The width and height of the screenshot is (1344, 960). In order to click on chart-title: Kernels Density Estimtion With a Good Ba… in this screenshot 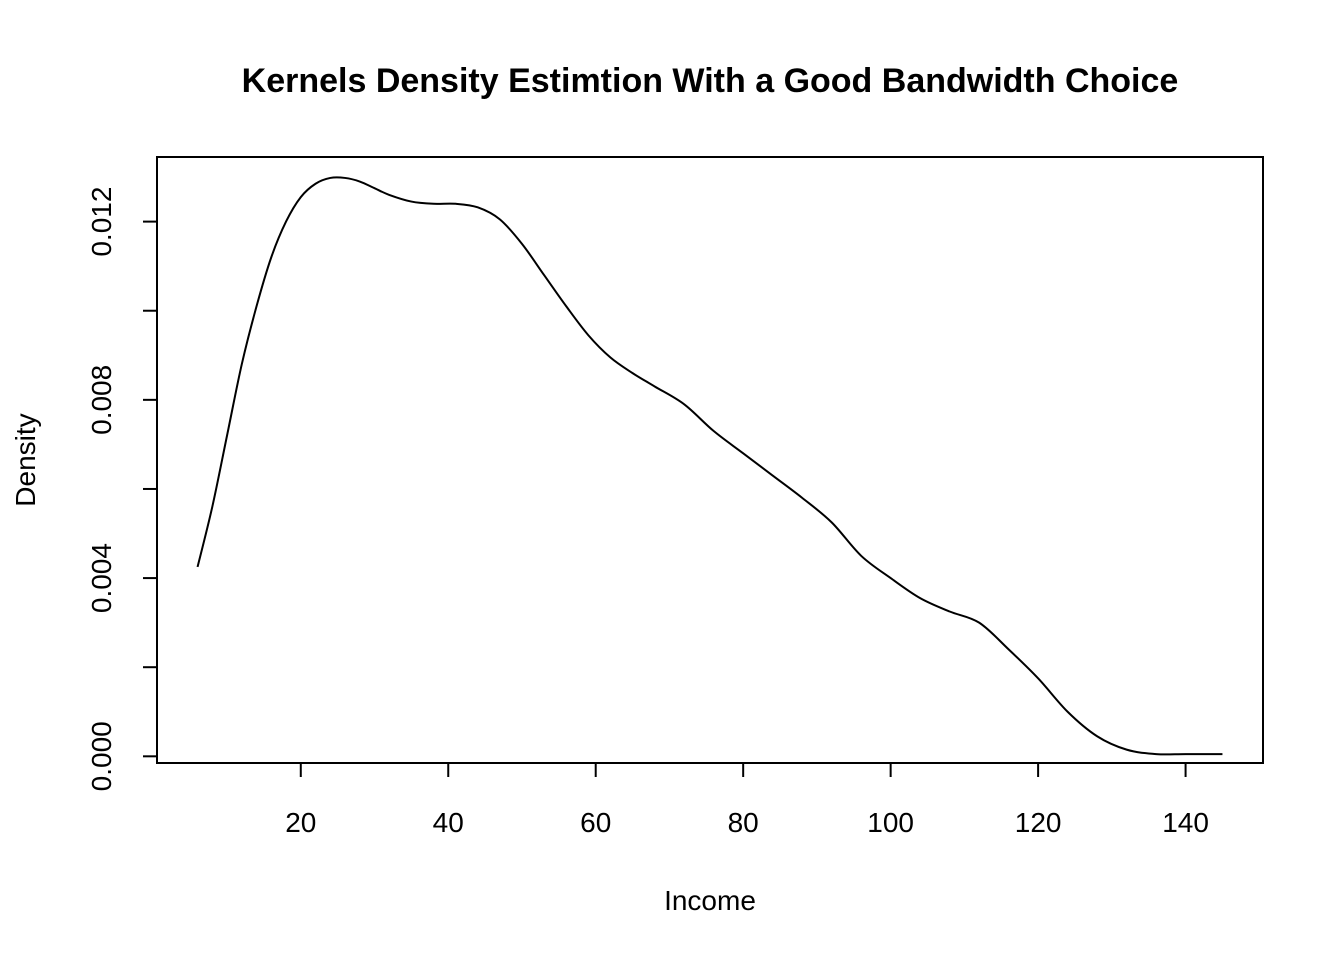, I will do `click(710, 81)`.